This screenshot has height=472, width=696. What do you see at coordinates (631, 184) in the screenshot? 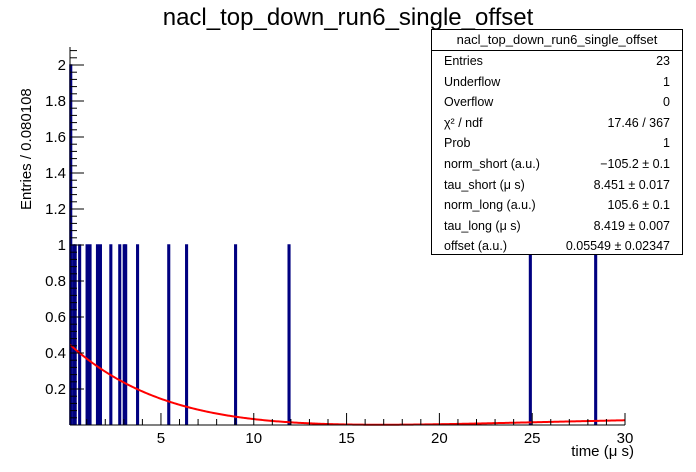
I see `stats-row-value: 8.451 ± 0.017` at bounding box center [631, 184].